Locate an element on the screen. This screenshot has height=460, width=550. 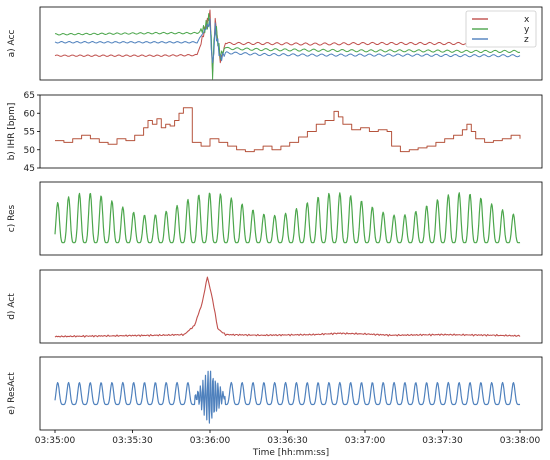
ylabel-b: b) IHR [bpm] is located at coordinates (12, 132).